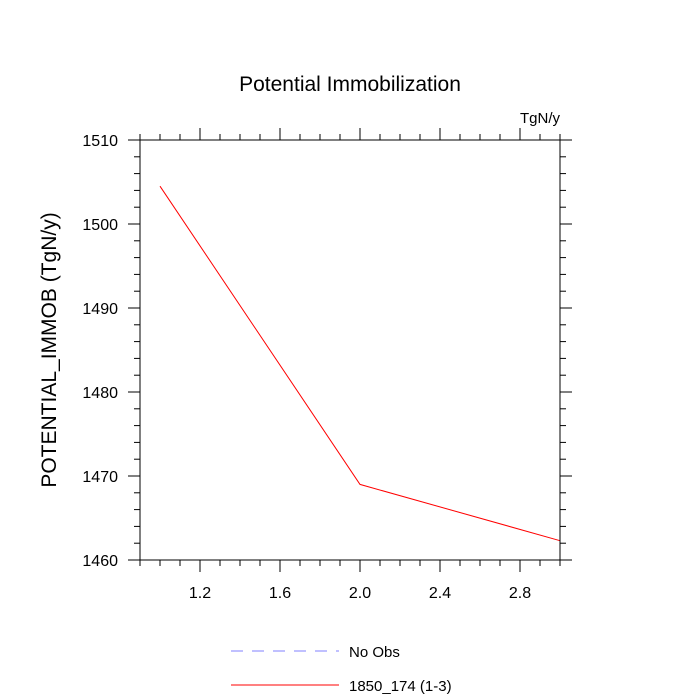 Image resolution: width=700 pixels, height=700 pixels. What do you see at coordinates (400, 686) in the screenshot?
I see `legend-label: 1850_174 (1-3)` at bounding box center [400, 686].